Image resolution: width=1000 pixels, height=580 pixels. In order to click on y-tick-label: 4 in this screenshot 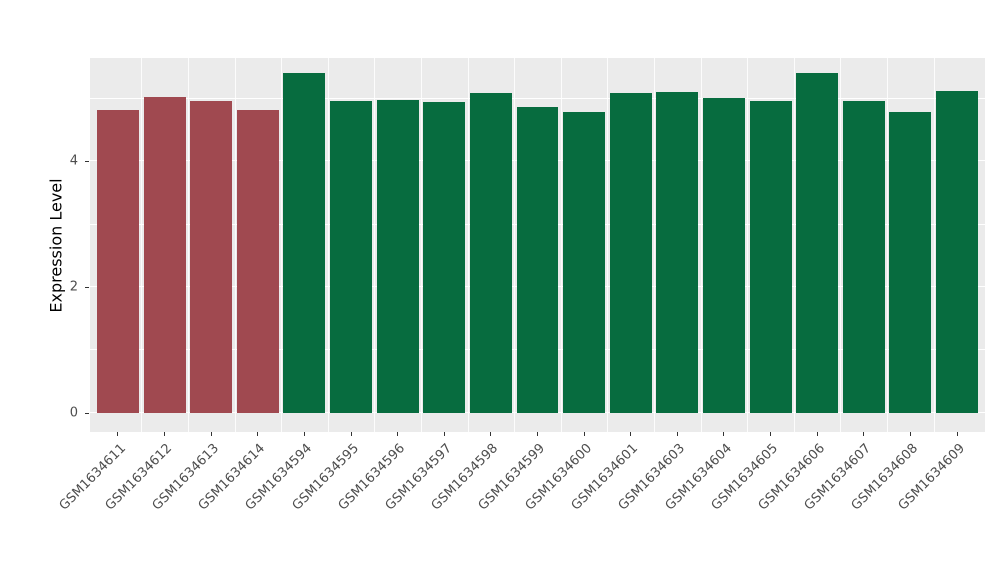, I will do `click(73, 161)`.